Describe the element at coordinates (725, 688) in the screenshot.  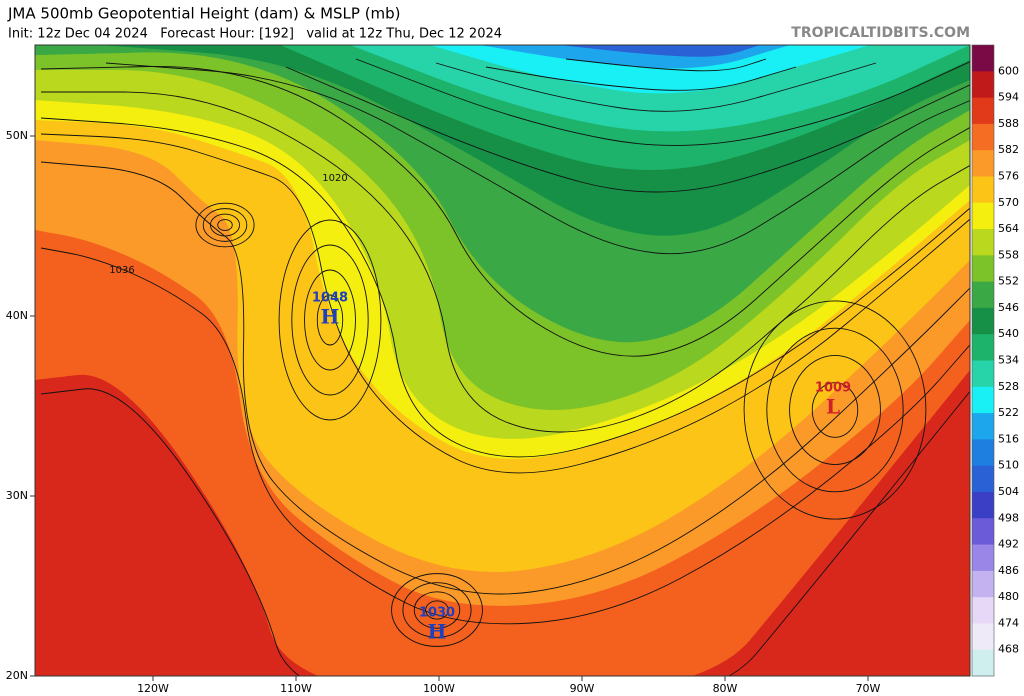
I see `x-label: 80W` at that location.